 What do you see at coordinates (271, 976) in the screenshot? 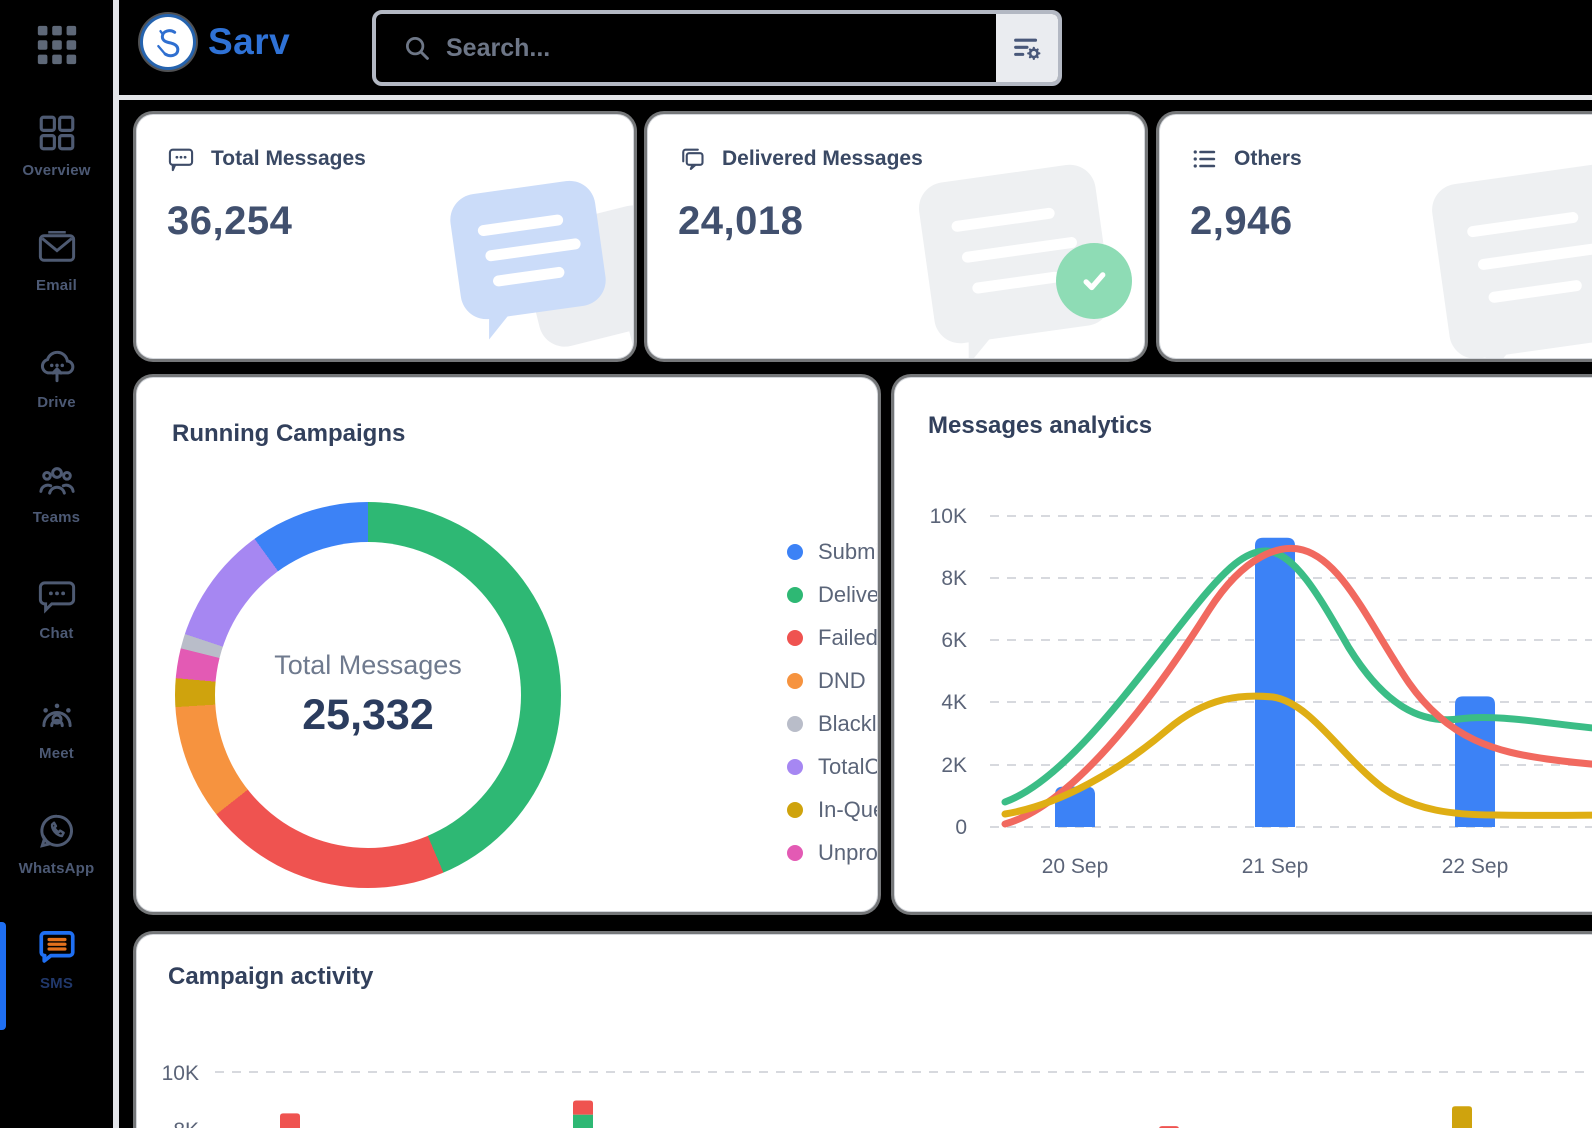
I see `section-title: Campaign activity` at bounding box center [271, 976].